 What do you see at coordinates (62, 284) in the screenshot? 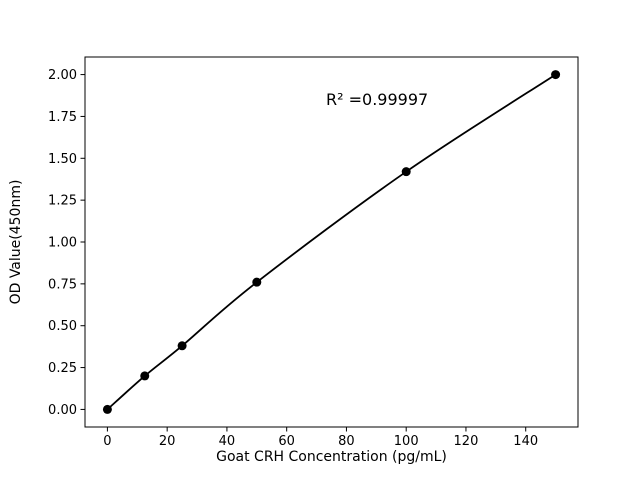
I see `y-tick-label: 0.75` at bounding box center [62, 284].